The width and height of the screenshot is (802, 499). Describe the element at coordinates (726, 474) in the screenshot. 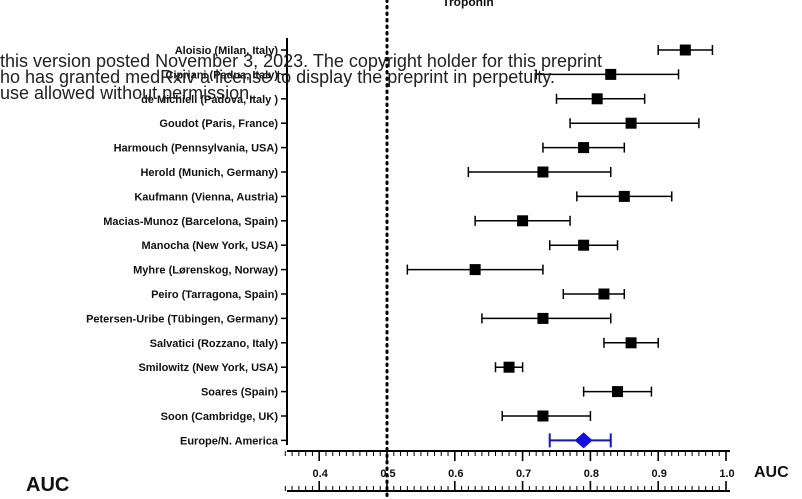

I see `x-tick-label: 1.0` at that location.